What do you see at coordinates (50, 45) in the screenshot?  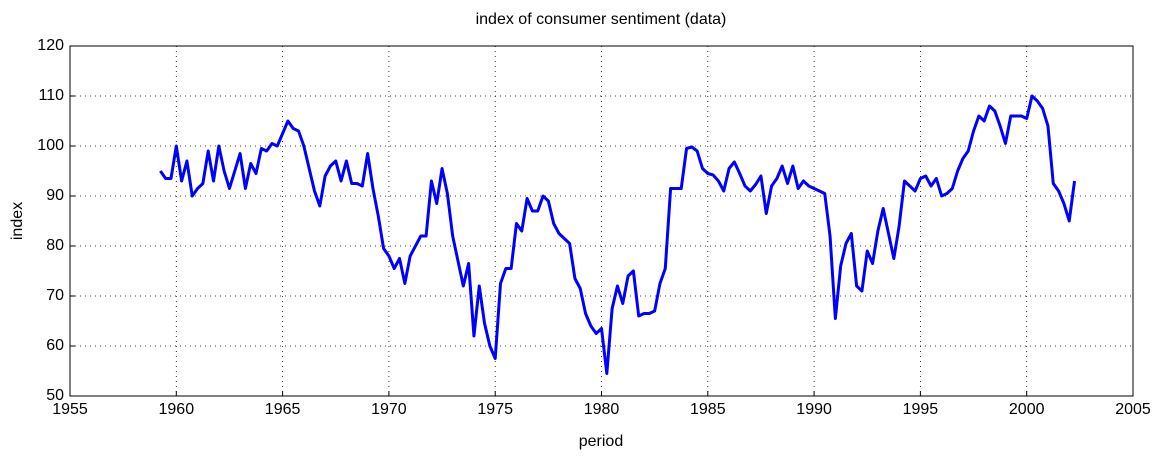 I see `y-tick-label: 120` at bounding box center [50, 45].